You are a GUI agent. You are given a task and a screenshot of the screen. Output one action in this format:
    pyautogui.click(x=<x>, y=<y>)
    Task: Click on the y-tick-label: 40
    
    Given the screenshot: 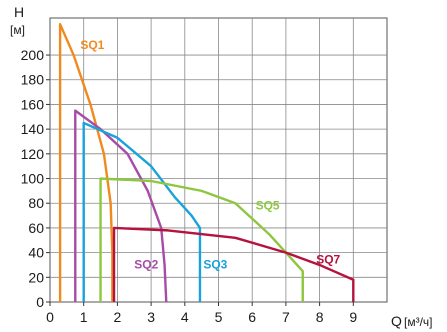 What is the action you would take?
    pyautogui.click(x=36, y=253)
    